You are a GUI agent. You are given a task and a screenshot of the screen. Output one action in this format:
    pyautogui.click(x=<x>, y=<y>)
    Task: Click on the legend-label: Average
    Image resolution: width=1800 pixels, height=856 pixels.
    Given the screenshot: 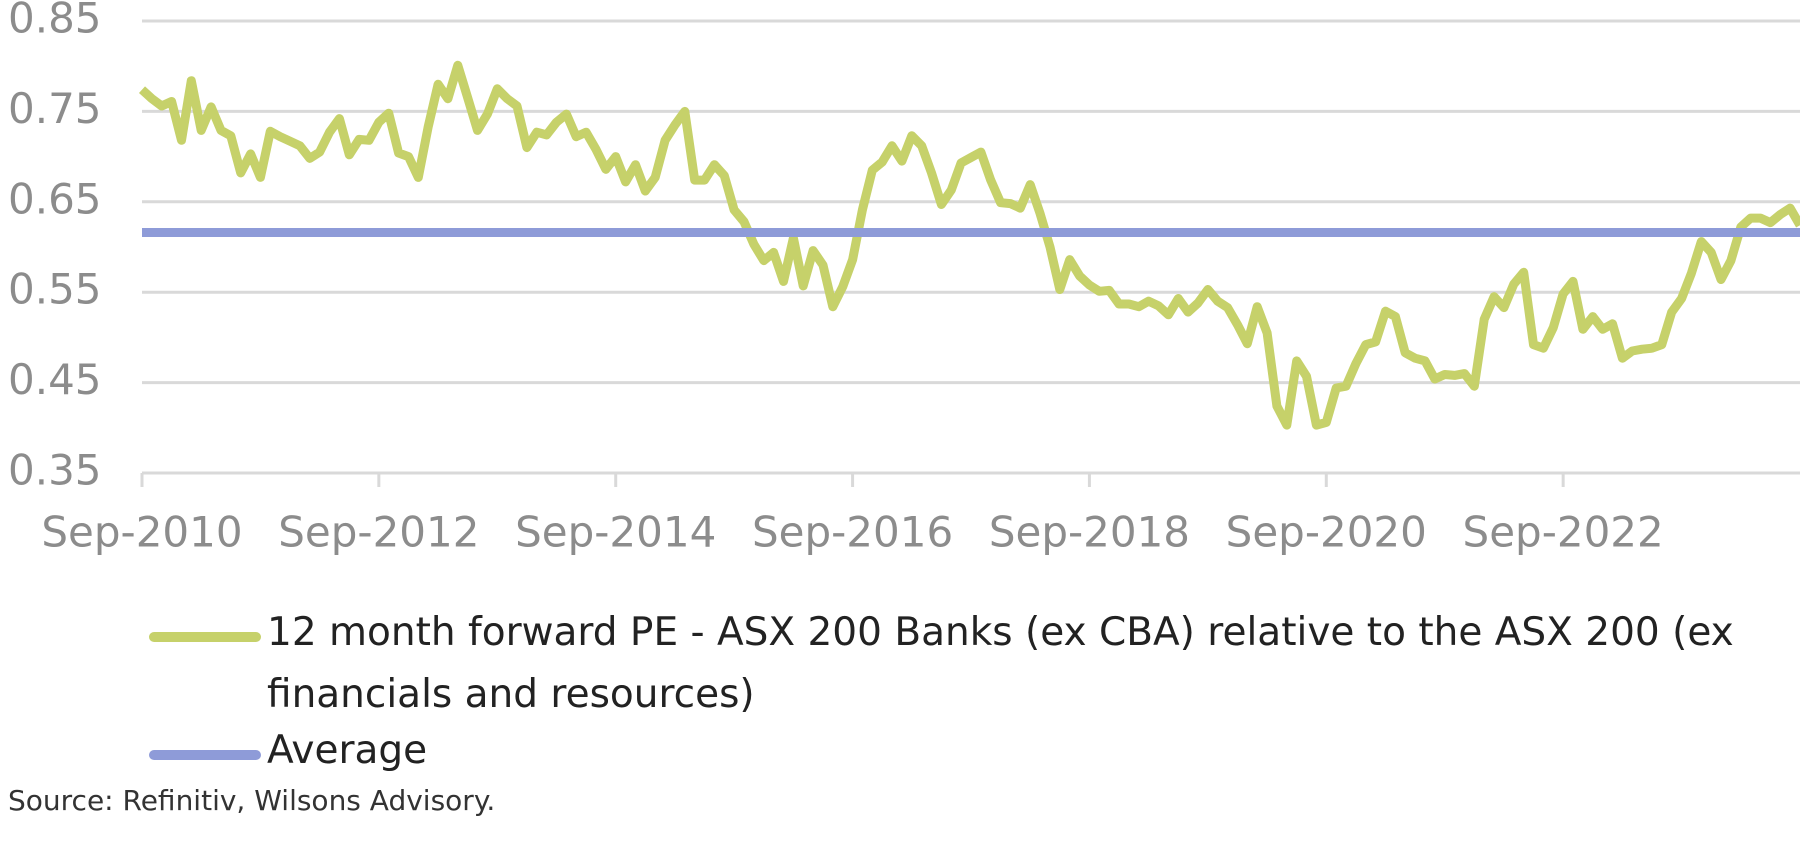 What is the action you would take?
    pyautogui.click(x=347, y=750)
    